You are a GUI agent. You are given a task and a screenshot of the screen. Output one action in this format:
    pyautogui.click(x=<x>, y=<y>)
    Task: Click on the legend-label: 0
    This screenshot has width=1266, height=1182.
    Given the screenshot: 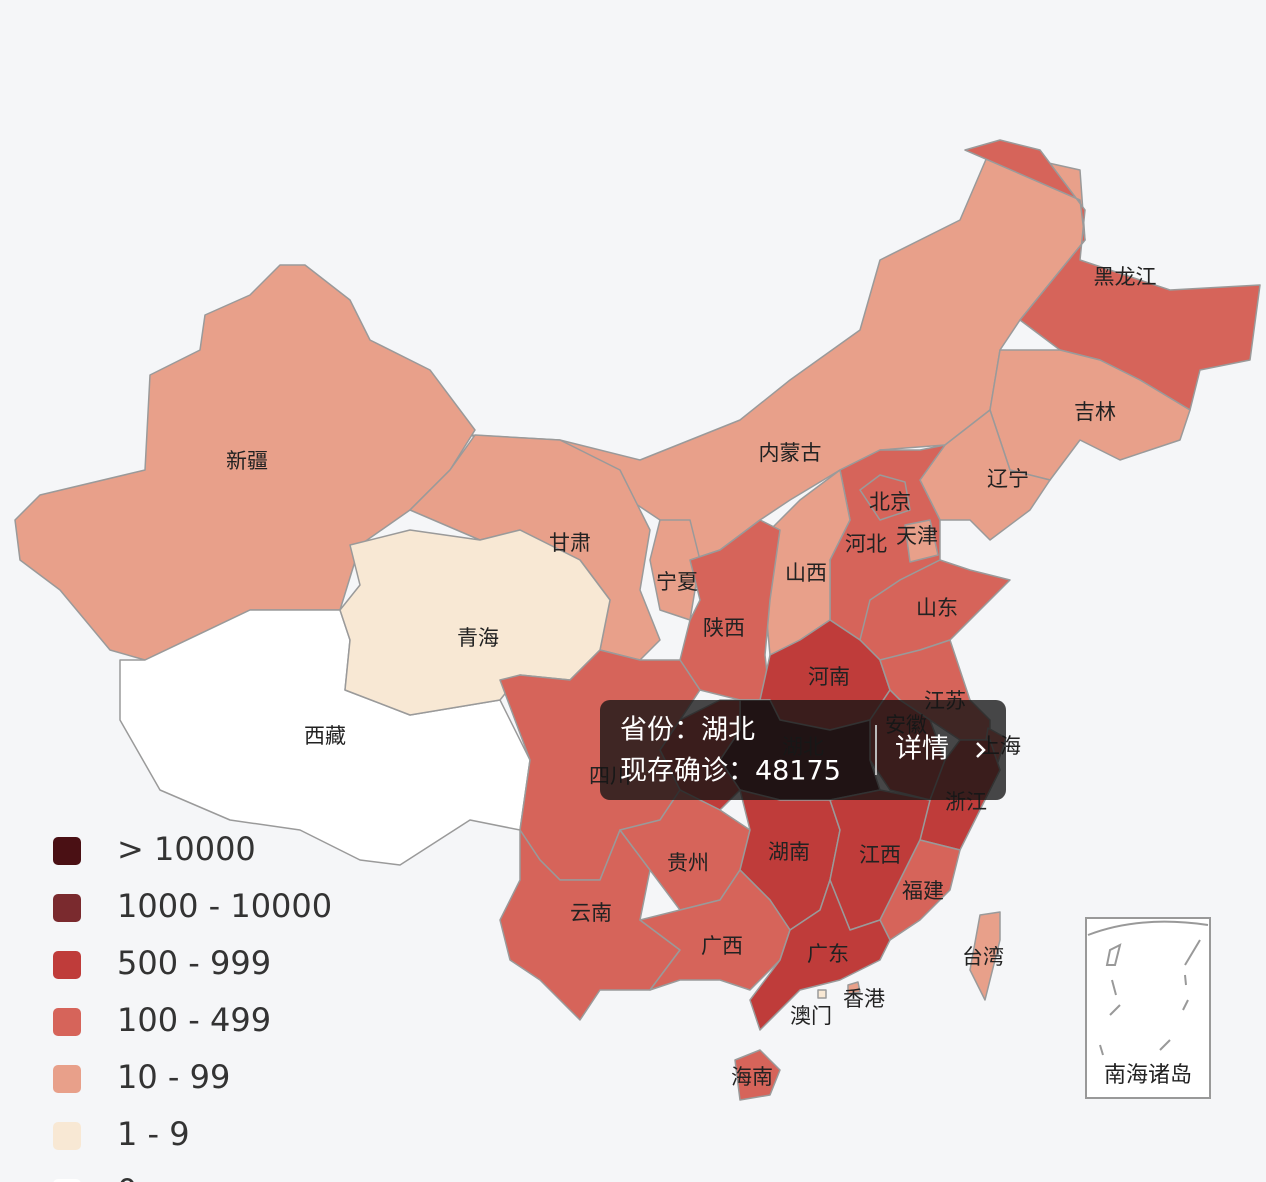 What is the action you would take?
    pyautogui.click(x=127, y=1177)
    